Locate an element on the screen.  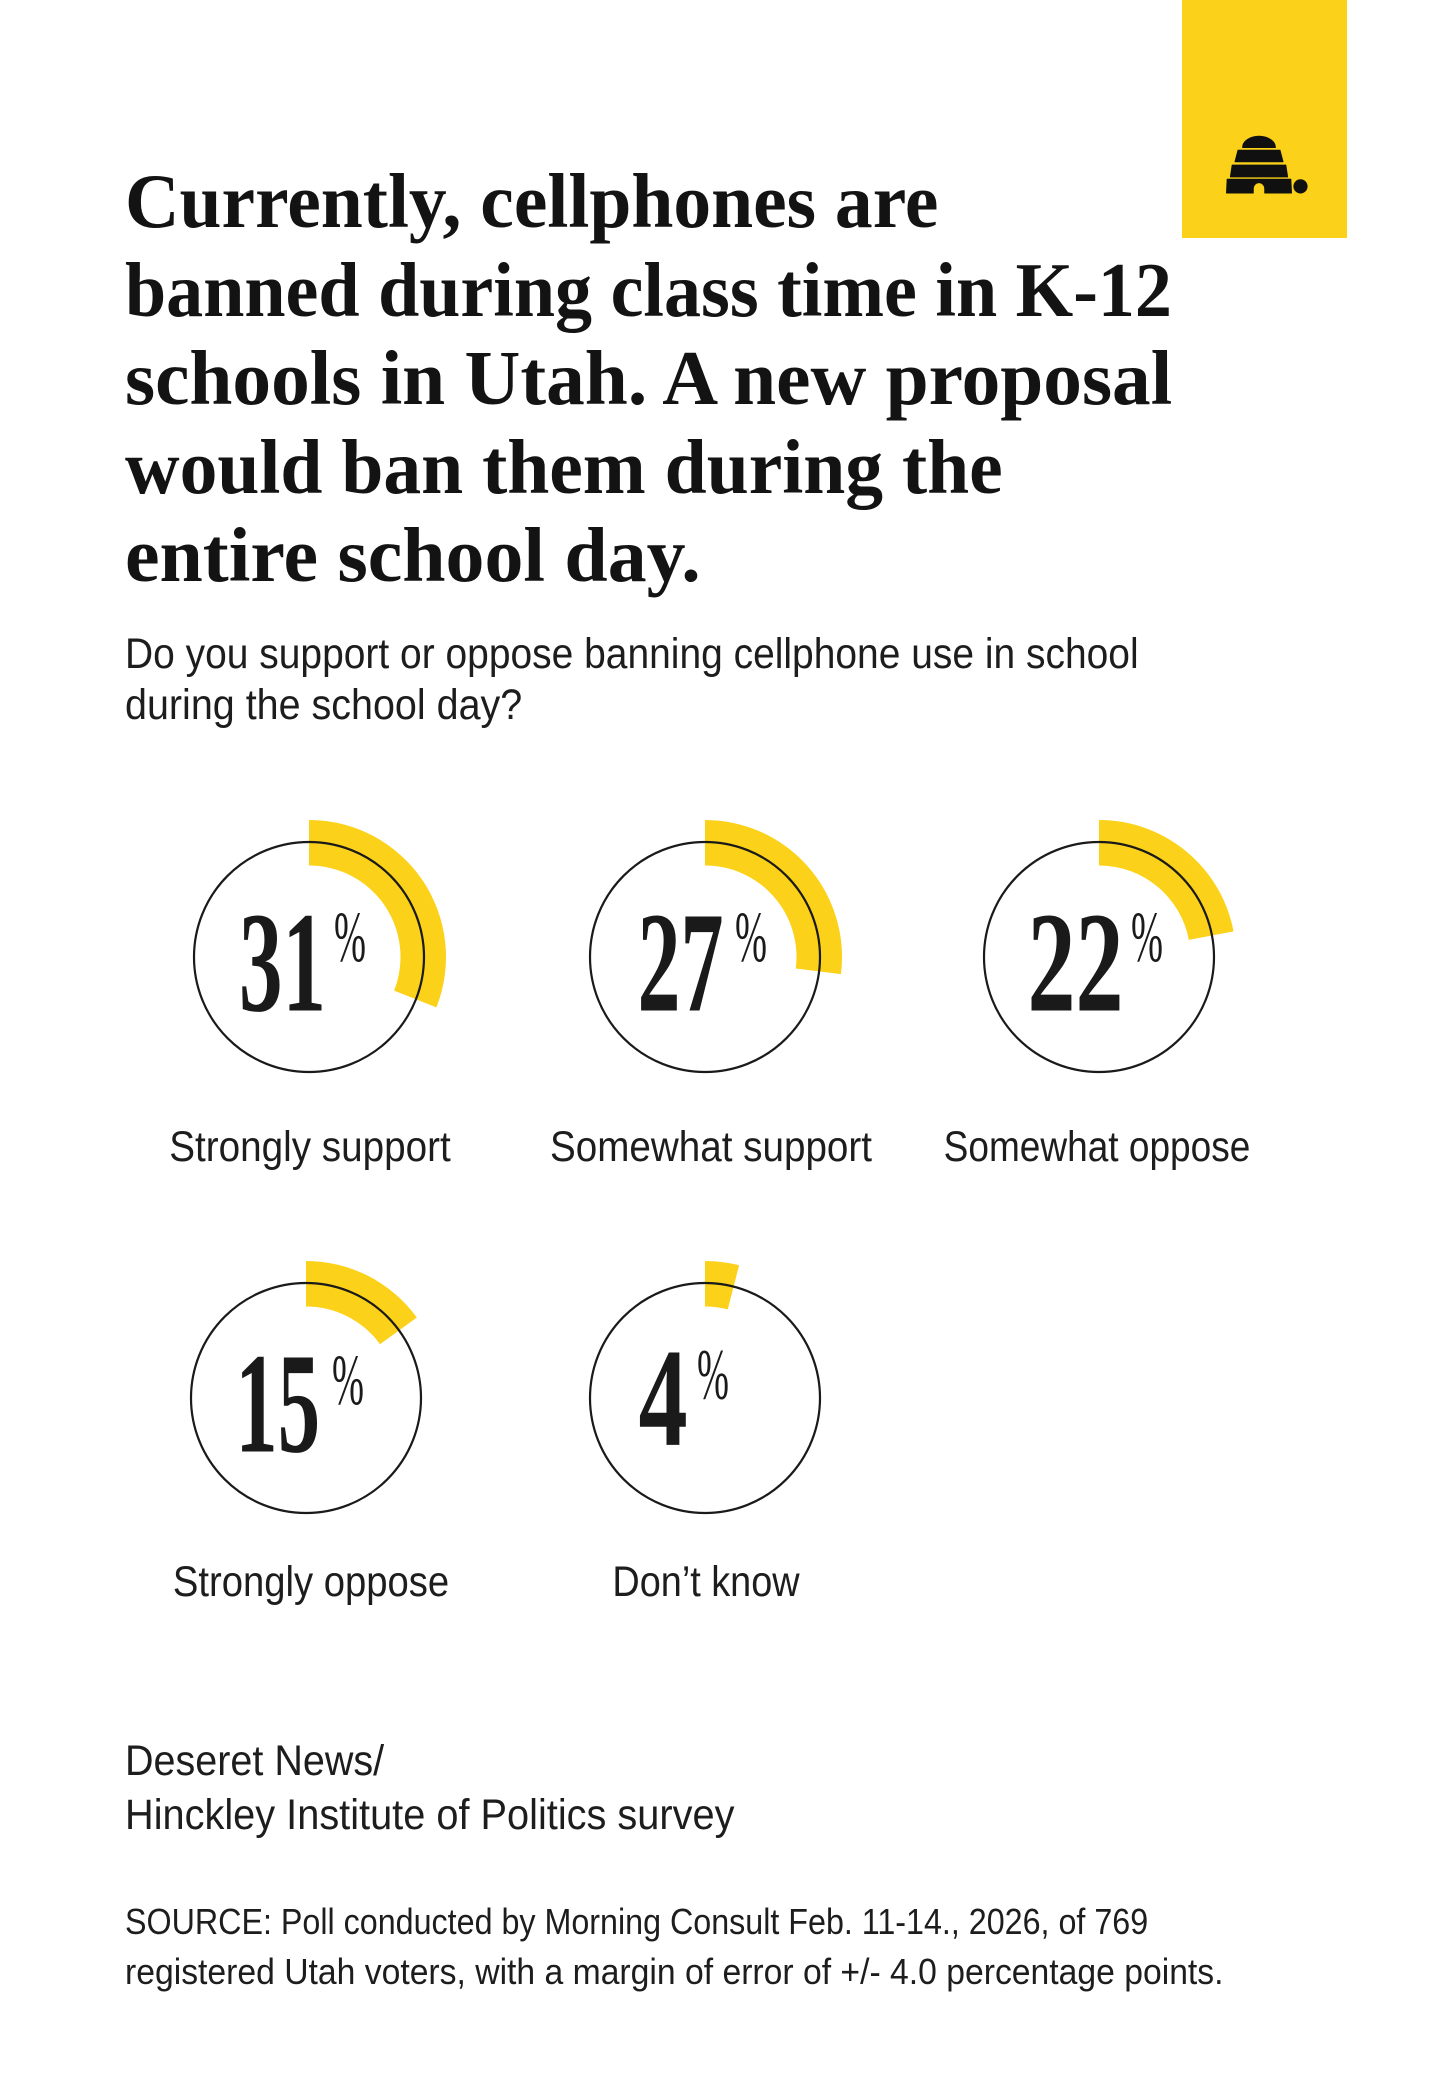
svg-text: 31 is located at coordinates (282, 963).